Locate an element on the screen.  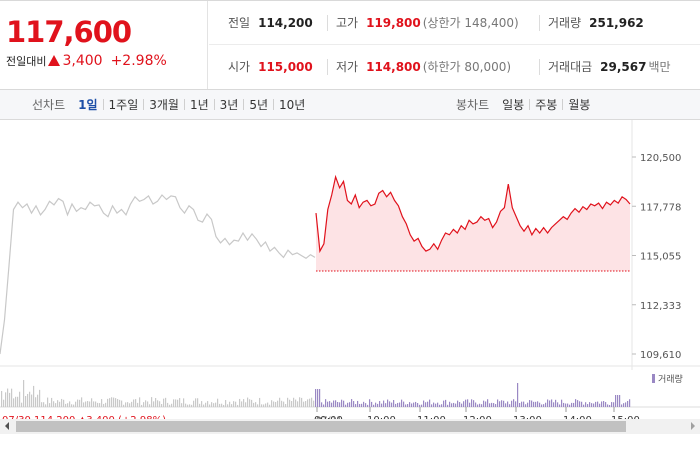
y-tick-label: 120,500 is located at coordinates (660, 158).